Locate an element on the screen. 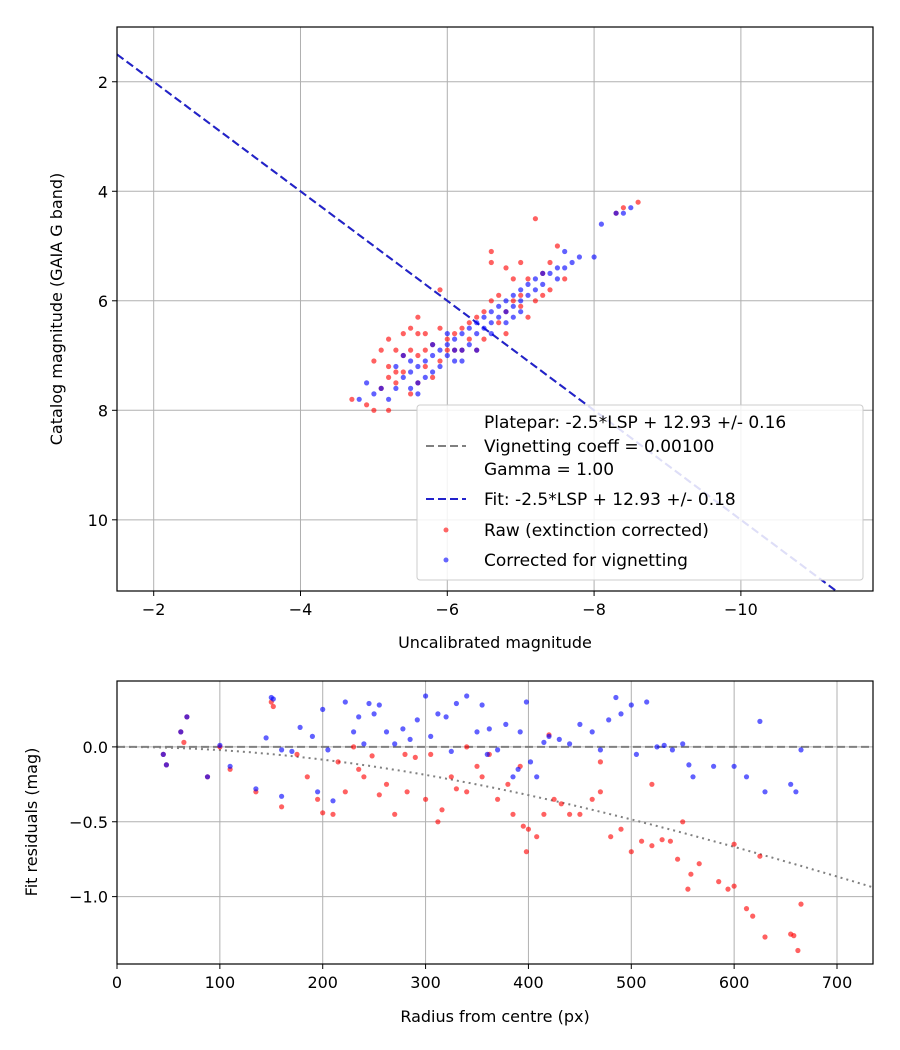 The width and height of the screenshot is (900, 1050). bottom-vignetting-model-line is located at coordinates (495, 817).